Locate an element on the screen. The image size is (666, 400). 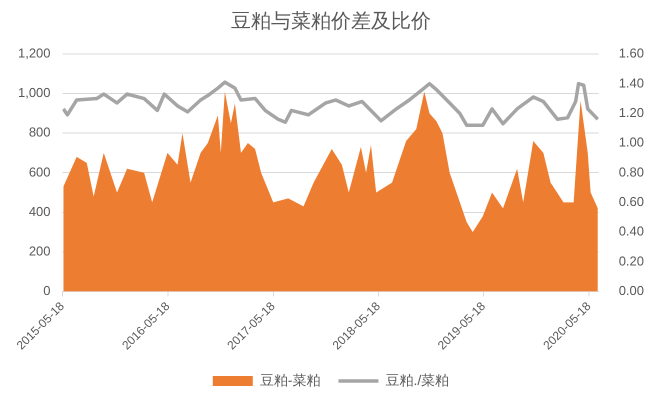
y2-tick-label: 0.60 is located at coordinates (631, 201).